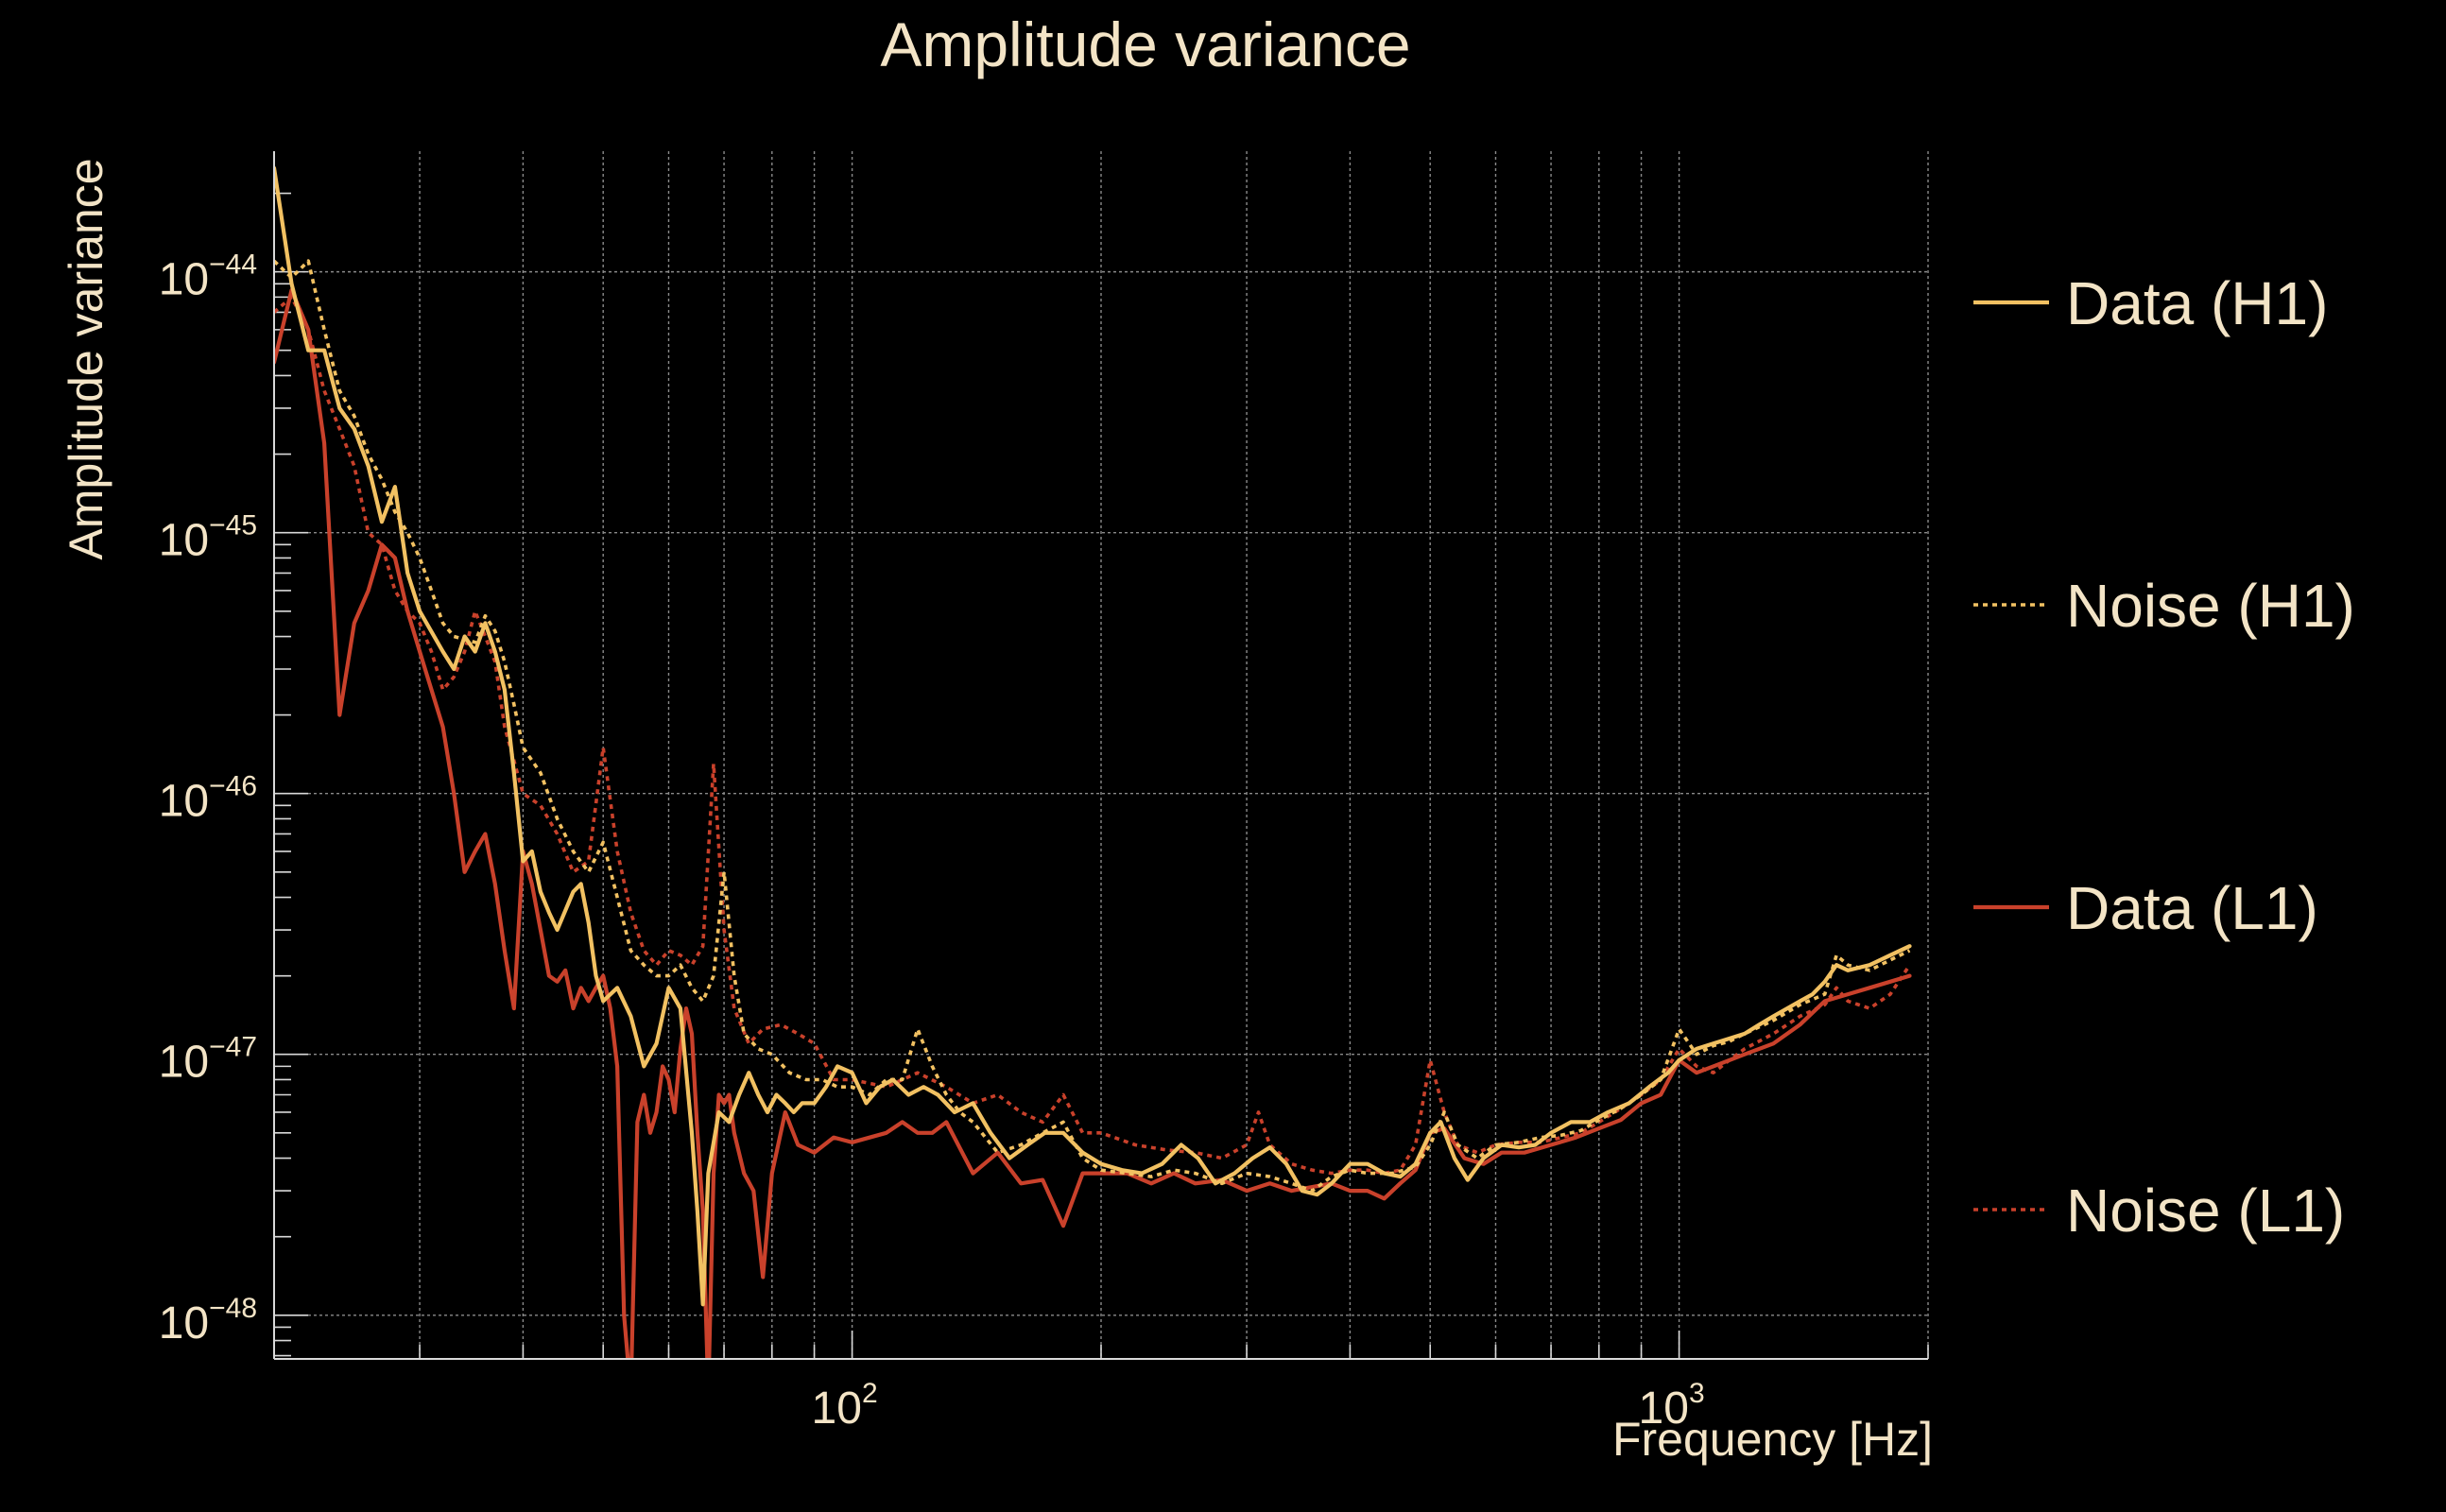 The width and height of the screenshot is (2446, 1512). Describe the element at coordinates (2164, 757) in the screenshot. I see `chart-legend: Data (H1) Noise (H1) Data (L1) Noise (L1)` at that location.